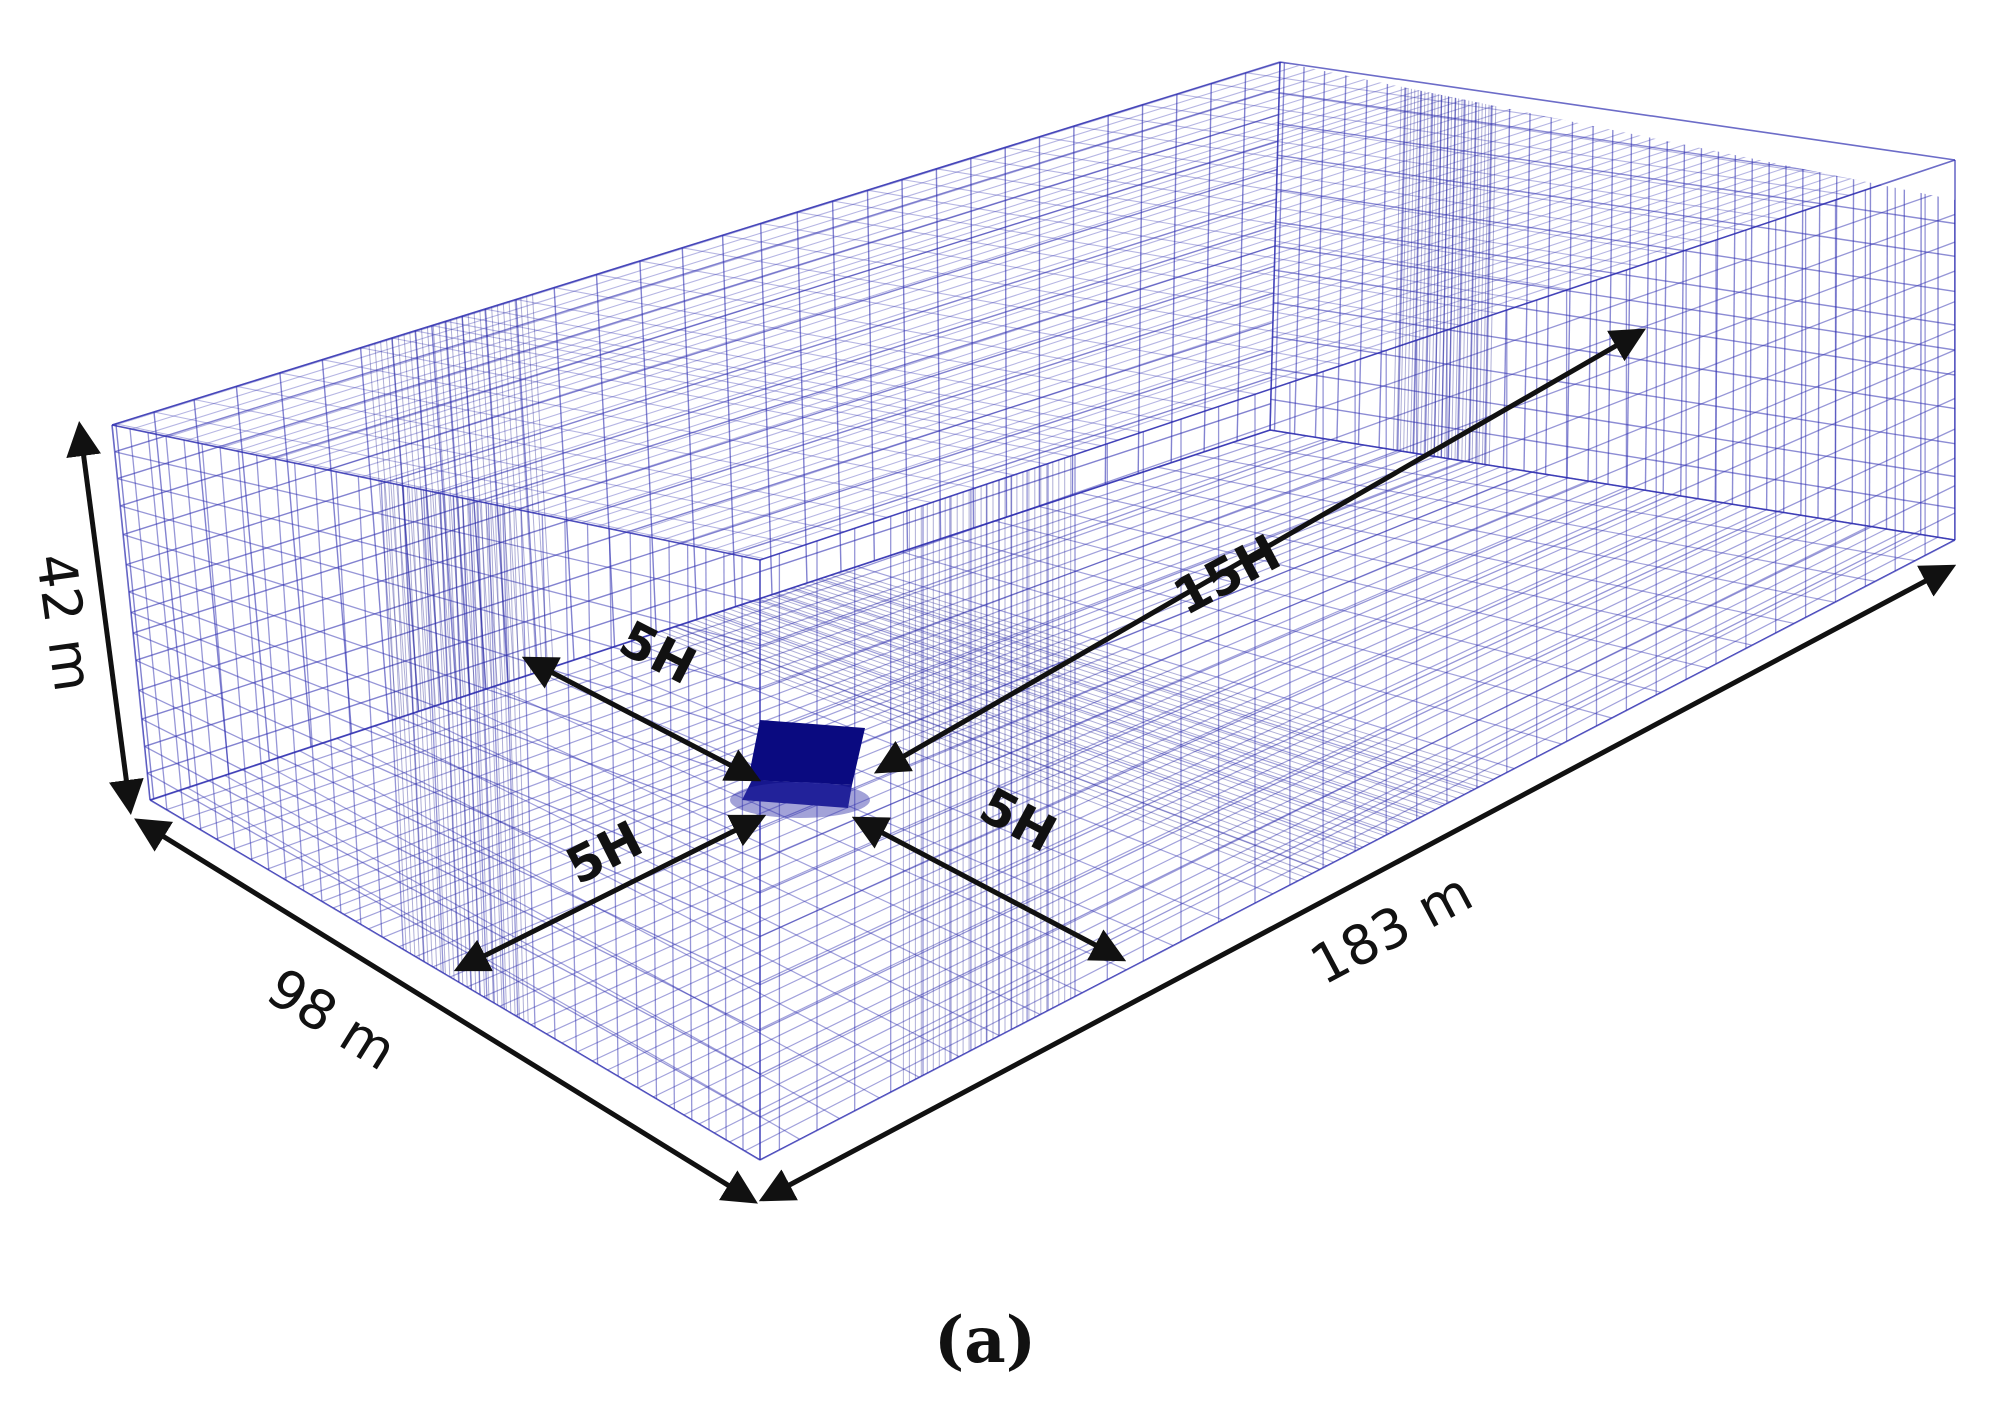 This screenshot has height=1403, width=1993. I want to click on upstream-label: 5H, so click(657, 653).